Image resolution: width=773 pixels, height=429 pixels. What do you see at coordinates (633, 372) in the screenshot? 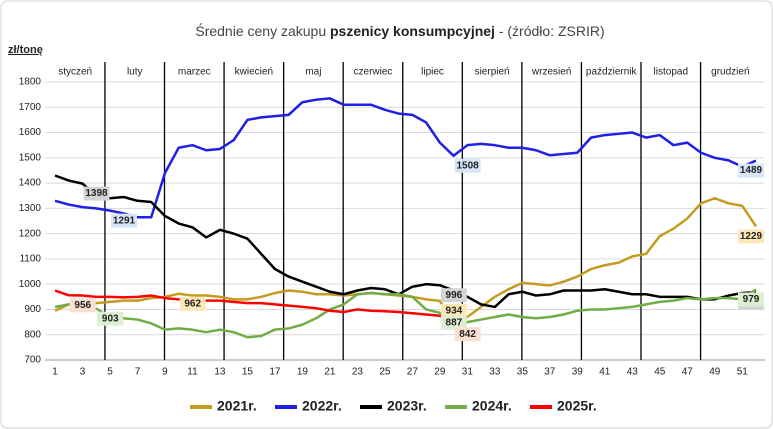
I see `x-tick-label: 43` at bounding box center [633, 372].